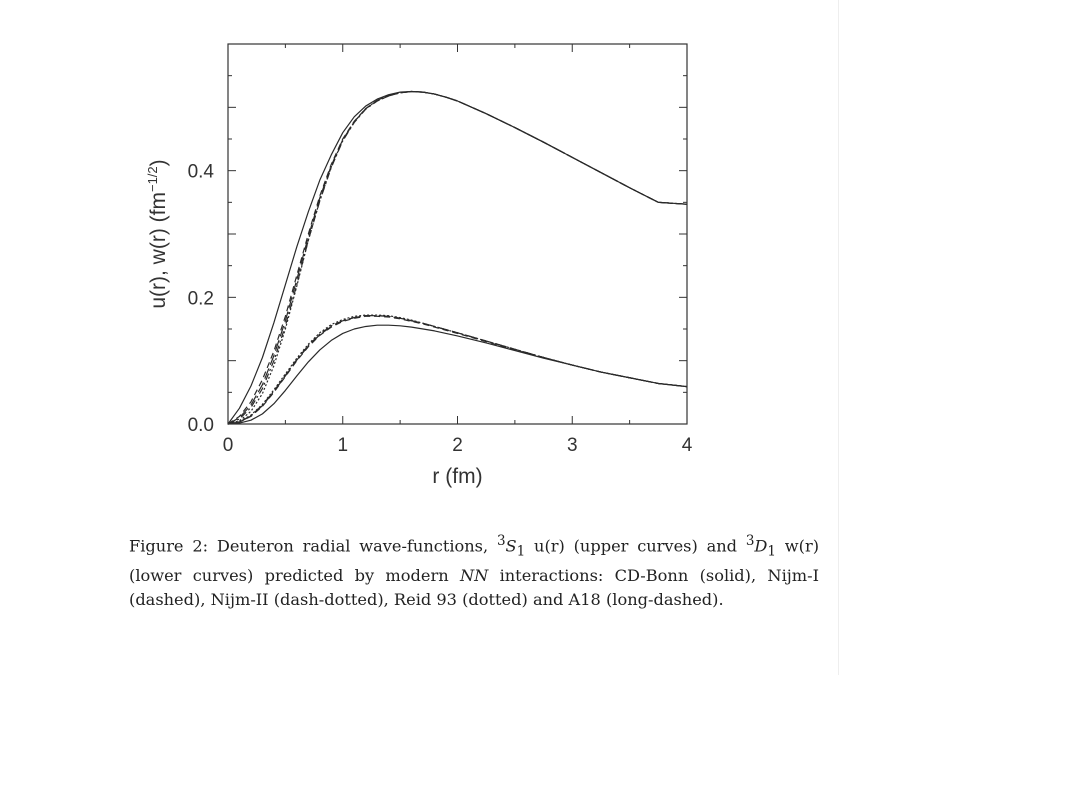 This screenshot has height=800, width=1066. Describe the element at coordinates (761, 546) in the screenshot. I see `d-state-letter: D` at that location.